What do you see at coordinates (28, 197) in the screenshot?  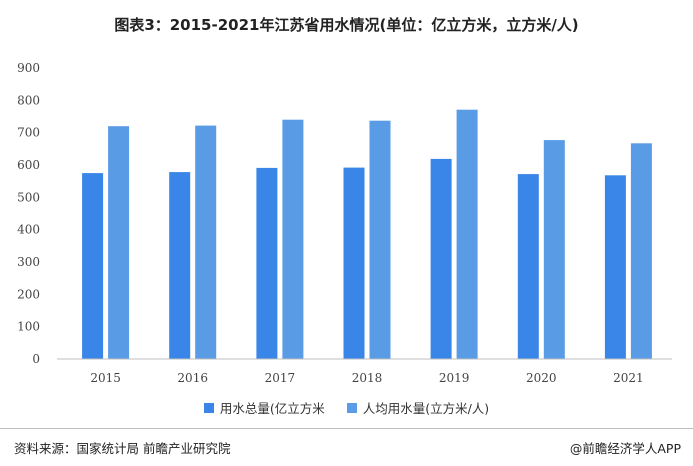 I see `y-tick-label: 500` at bounding box center [28, 197].